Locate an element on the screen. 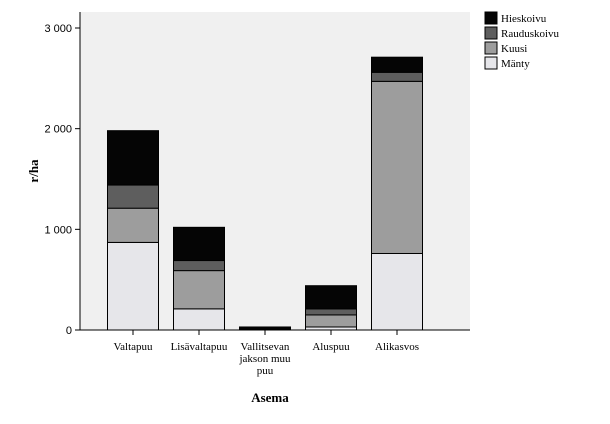 The image size is (610, 424). x-axis-title: Asema is located at coordinates (270, 397).